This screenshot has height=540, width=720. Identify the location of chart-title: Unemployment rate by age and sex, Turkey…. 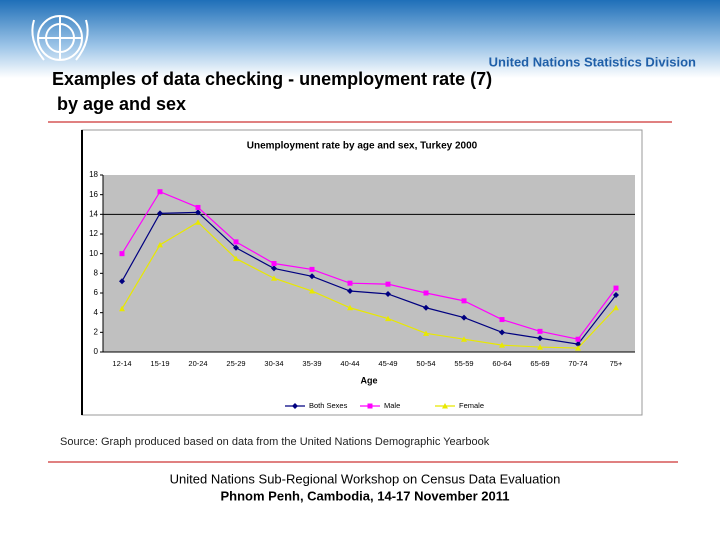
(362, 146).